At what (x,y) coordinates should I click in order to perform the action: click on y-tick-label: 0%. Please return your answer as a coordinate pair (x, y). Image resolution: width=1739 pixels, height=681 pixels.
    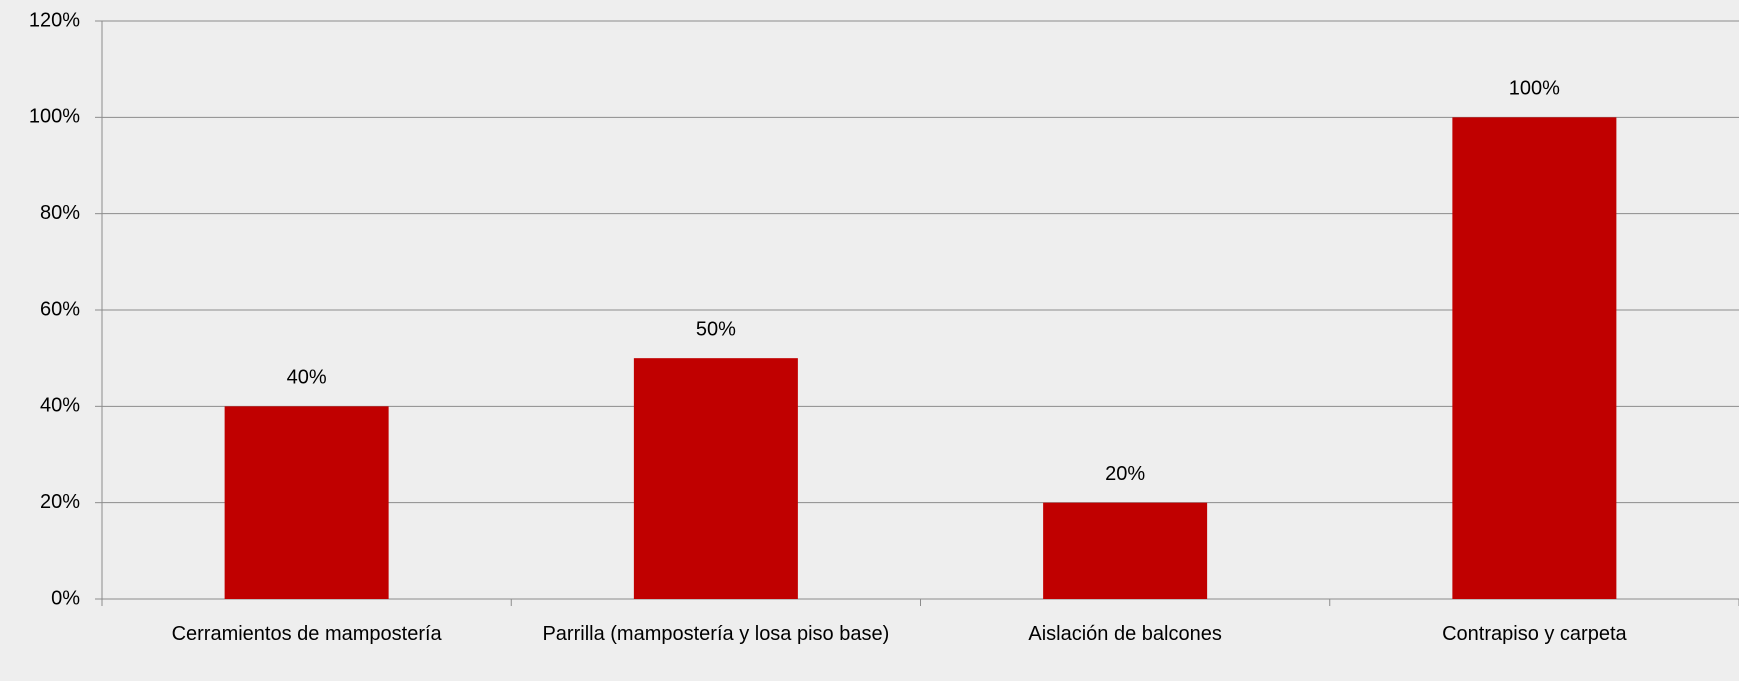
    Looking at the image, I should click on (65, 598).